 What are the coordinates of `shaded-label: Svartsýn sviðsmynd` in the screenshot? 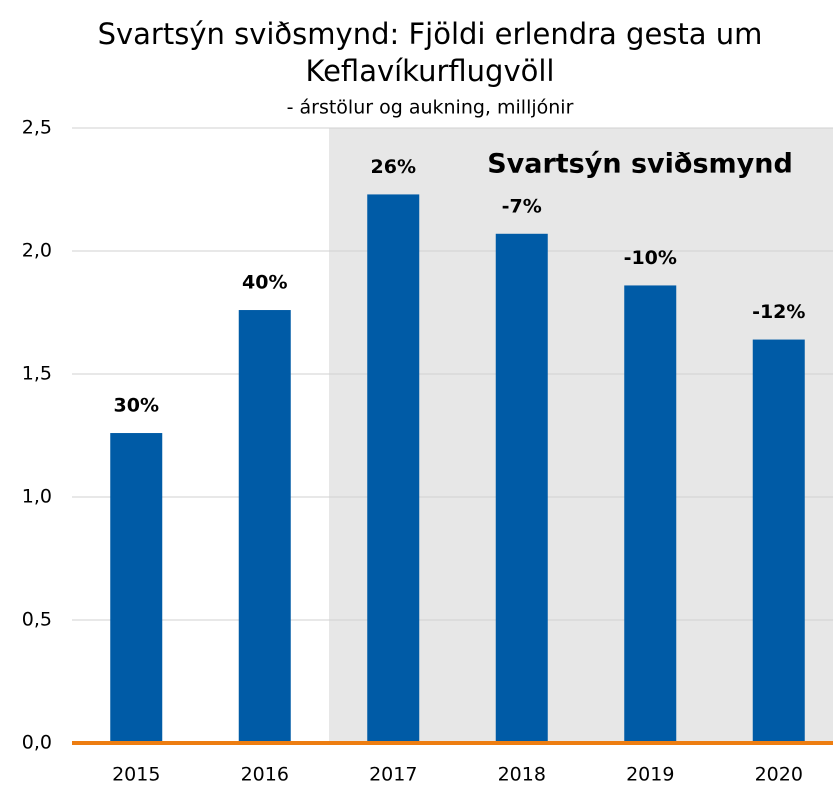 It's located at (640, 164).